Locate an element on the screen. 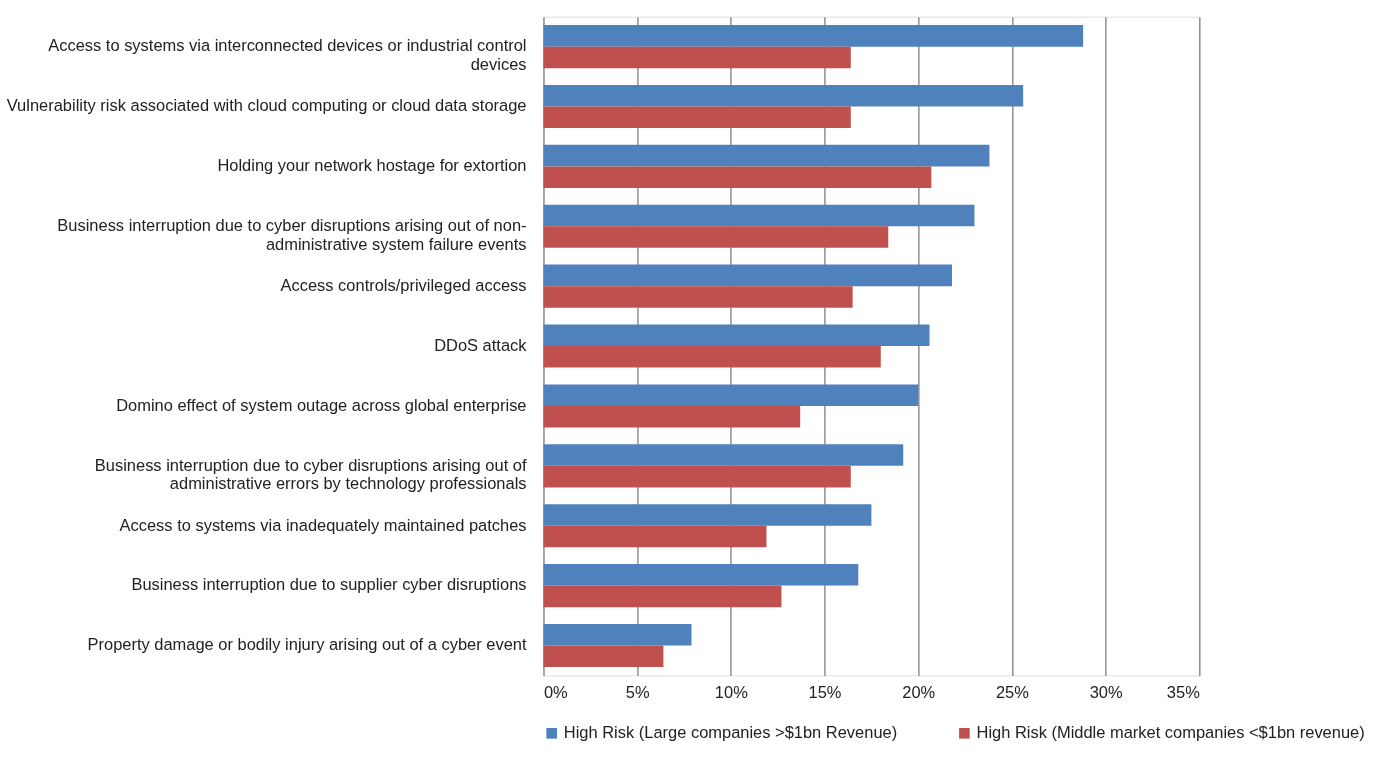  x-tick-label: 35% is located at coordinates (1183, 692).